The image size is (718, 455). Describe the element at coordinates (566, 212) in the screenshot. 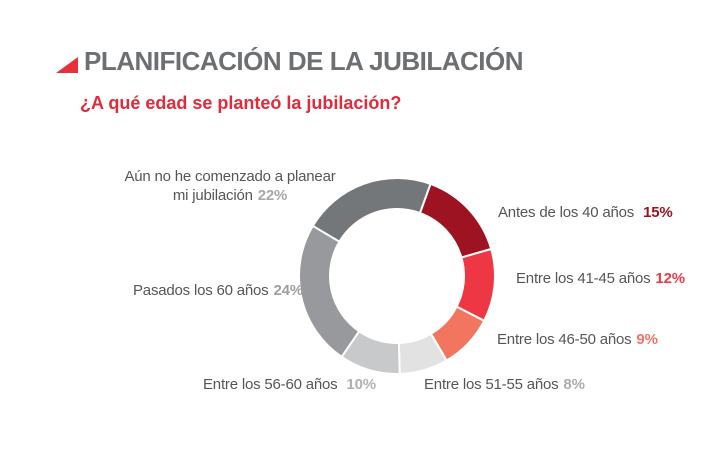

I see `label-text: Antes de los 40 años` at that location.